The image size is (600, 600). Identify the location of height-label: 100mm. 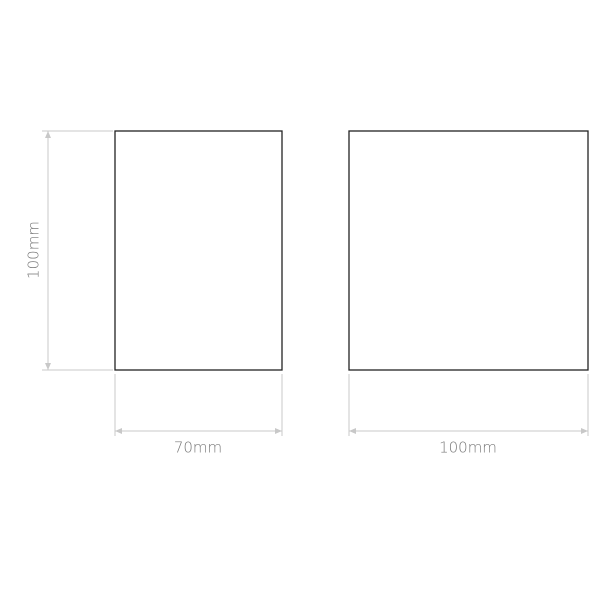
(34, 250).